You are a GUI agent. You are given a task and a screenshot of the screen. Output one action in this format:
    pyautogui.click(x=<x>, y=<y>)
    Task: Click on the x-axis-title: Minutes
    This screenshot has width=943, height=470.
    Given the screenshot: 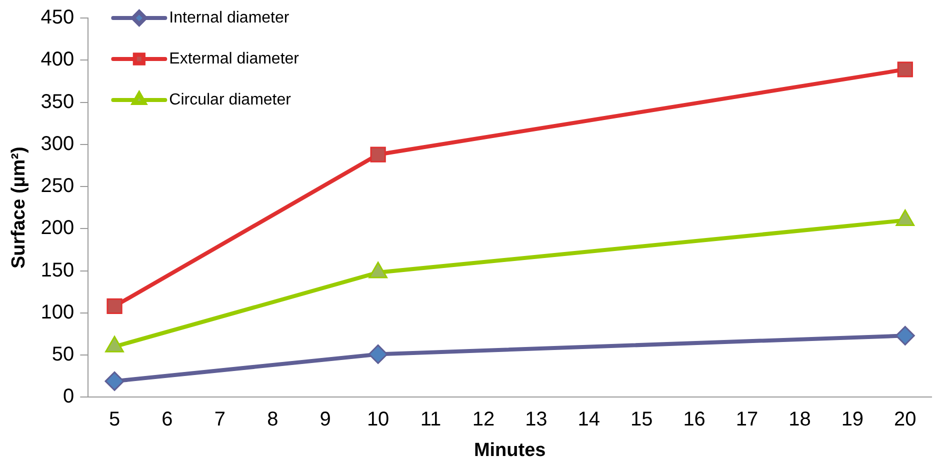 What is the action you would take?
    pyautogui.click(x=510, y=450)
    